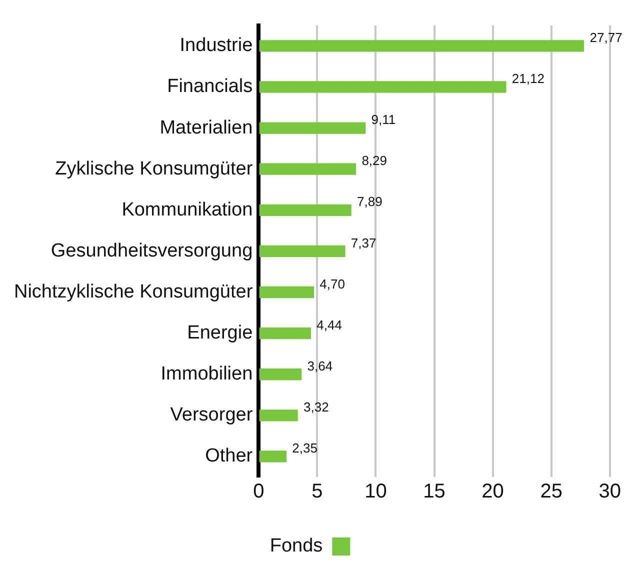  What do you see at coordinates (375, 491) in the screenshot?
I see `x-tick-label: 10` at bounding box center [375, 491].